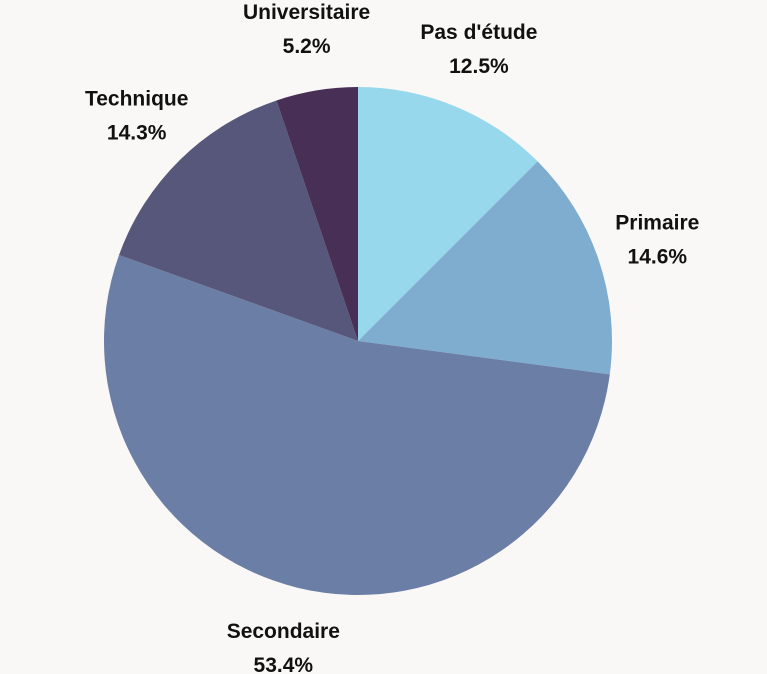  I want to click on slice-value-universitaire: 5.2%, so click(307, 46).